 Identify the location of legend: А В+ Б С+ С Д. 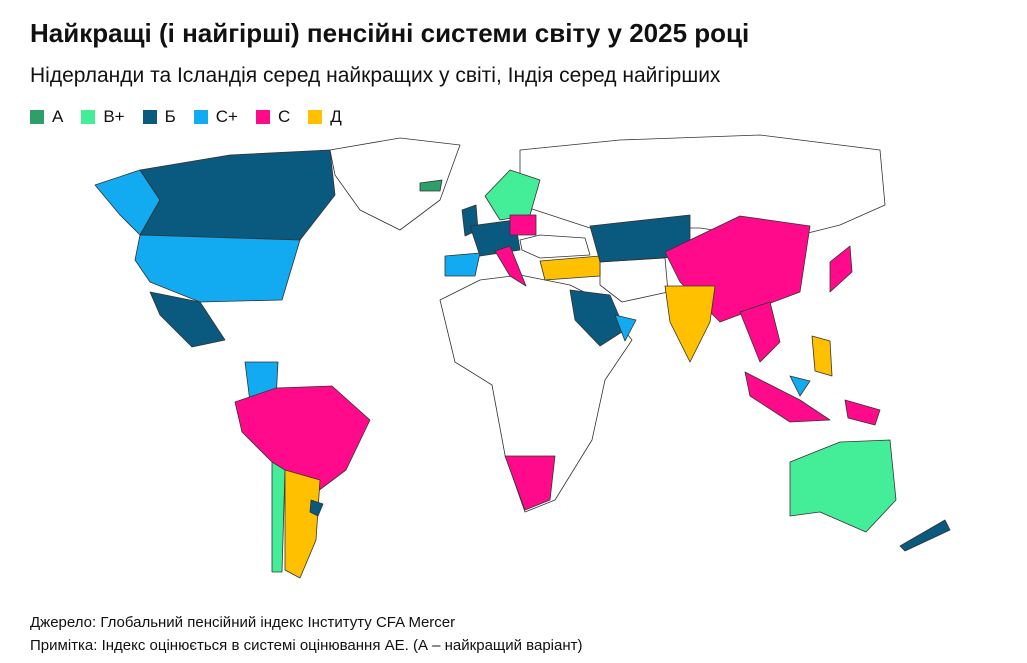
(186, 117).